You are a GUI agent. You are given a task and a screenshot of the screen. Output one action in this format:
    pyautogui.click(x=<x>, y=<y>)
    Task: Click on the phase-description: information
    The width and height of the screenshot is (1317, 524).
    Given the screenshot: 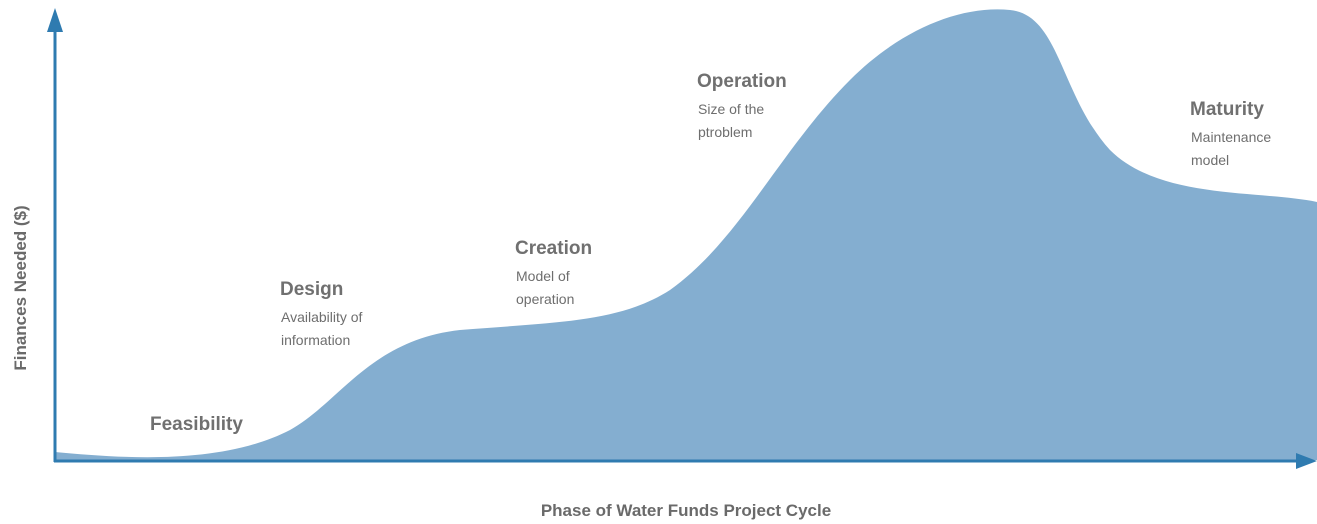 What is the action you would take?
    pyautogui.click(x=315, y=340)
    